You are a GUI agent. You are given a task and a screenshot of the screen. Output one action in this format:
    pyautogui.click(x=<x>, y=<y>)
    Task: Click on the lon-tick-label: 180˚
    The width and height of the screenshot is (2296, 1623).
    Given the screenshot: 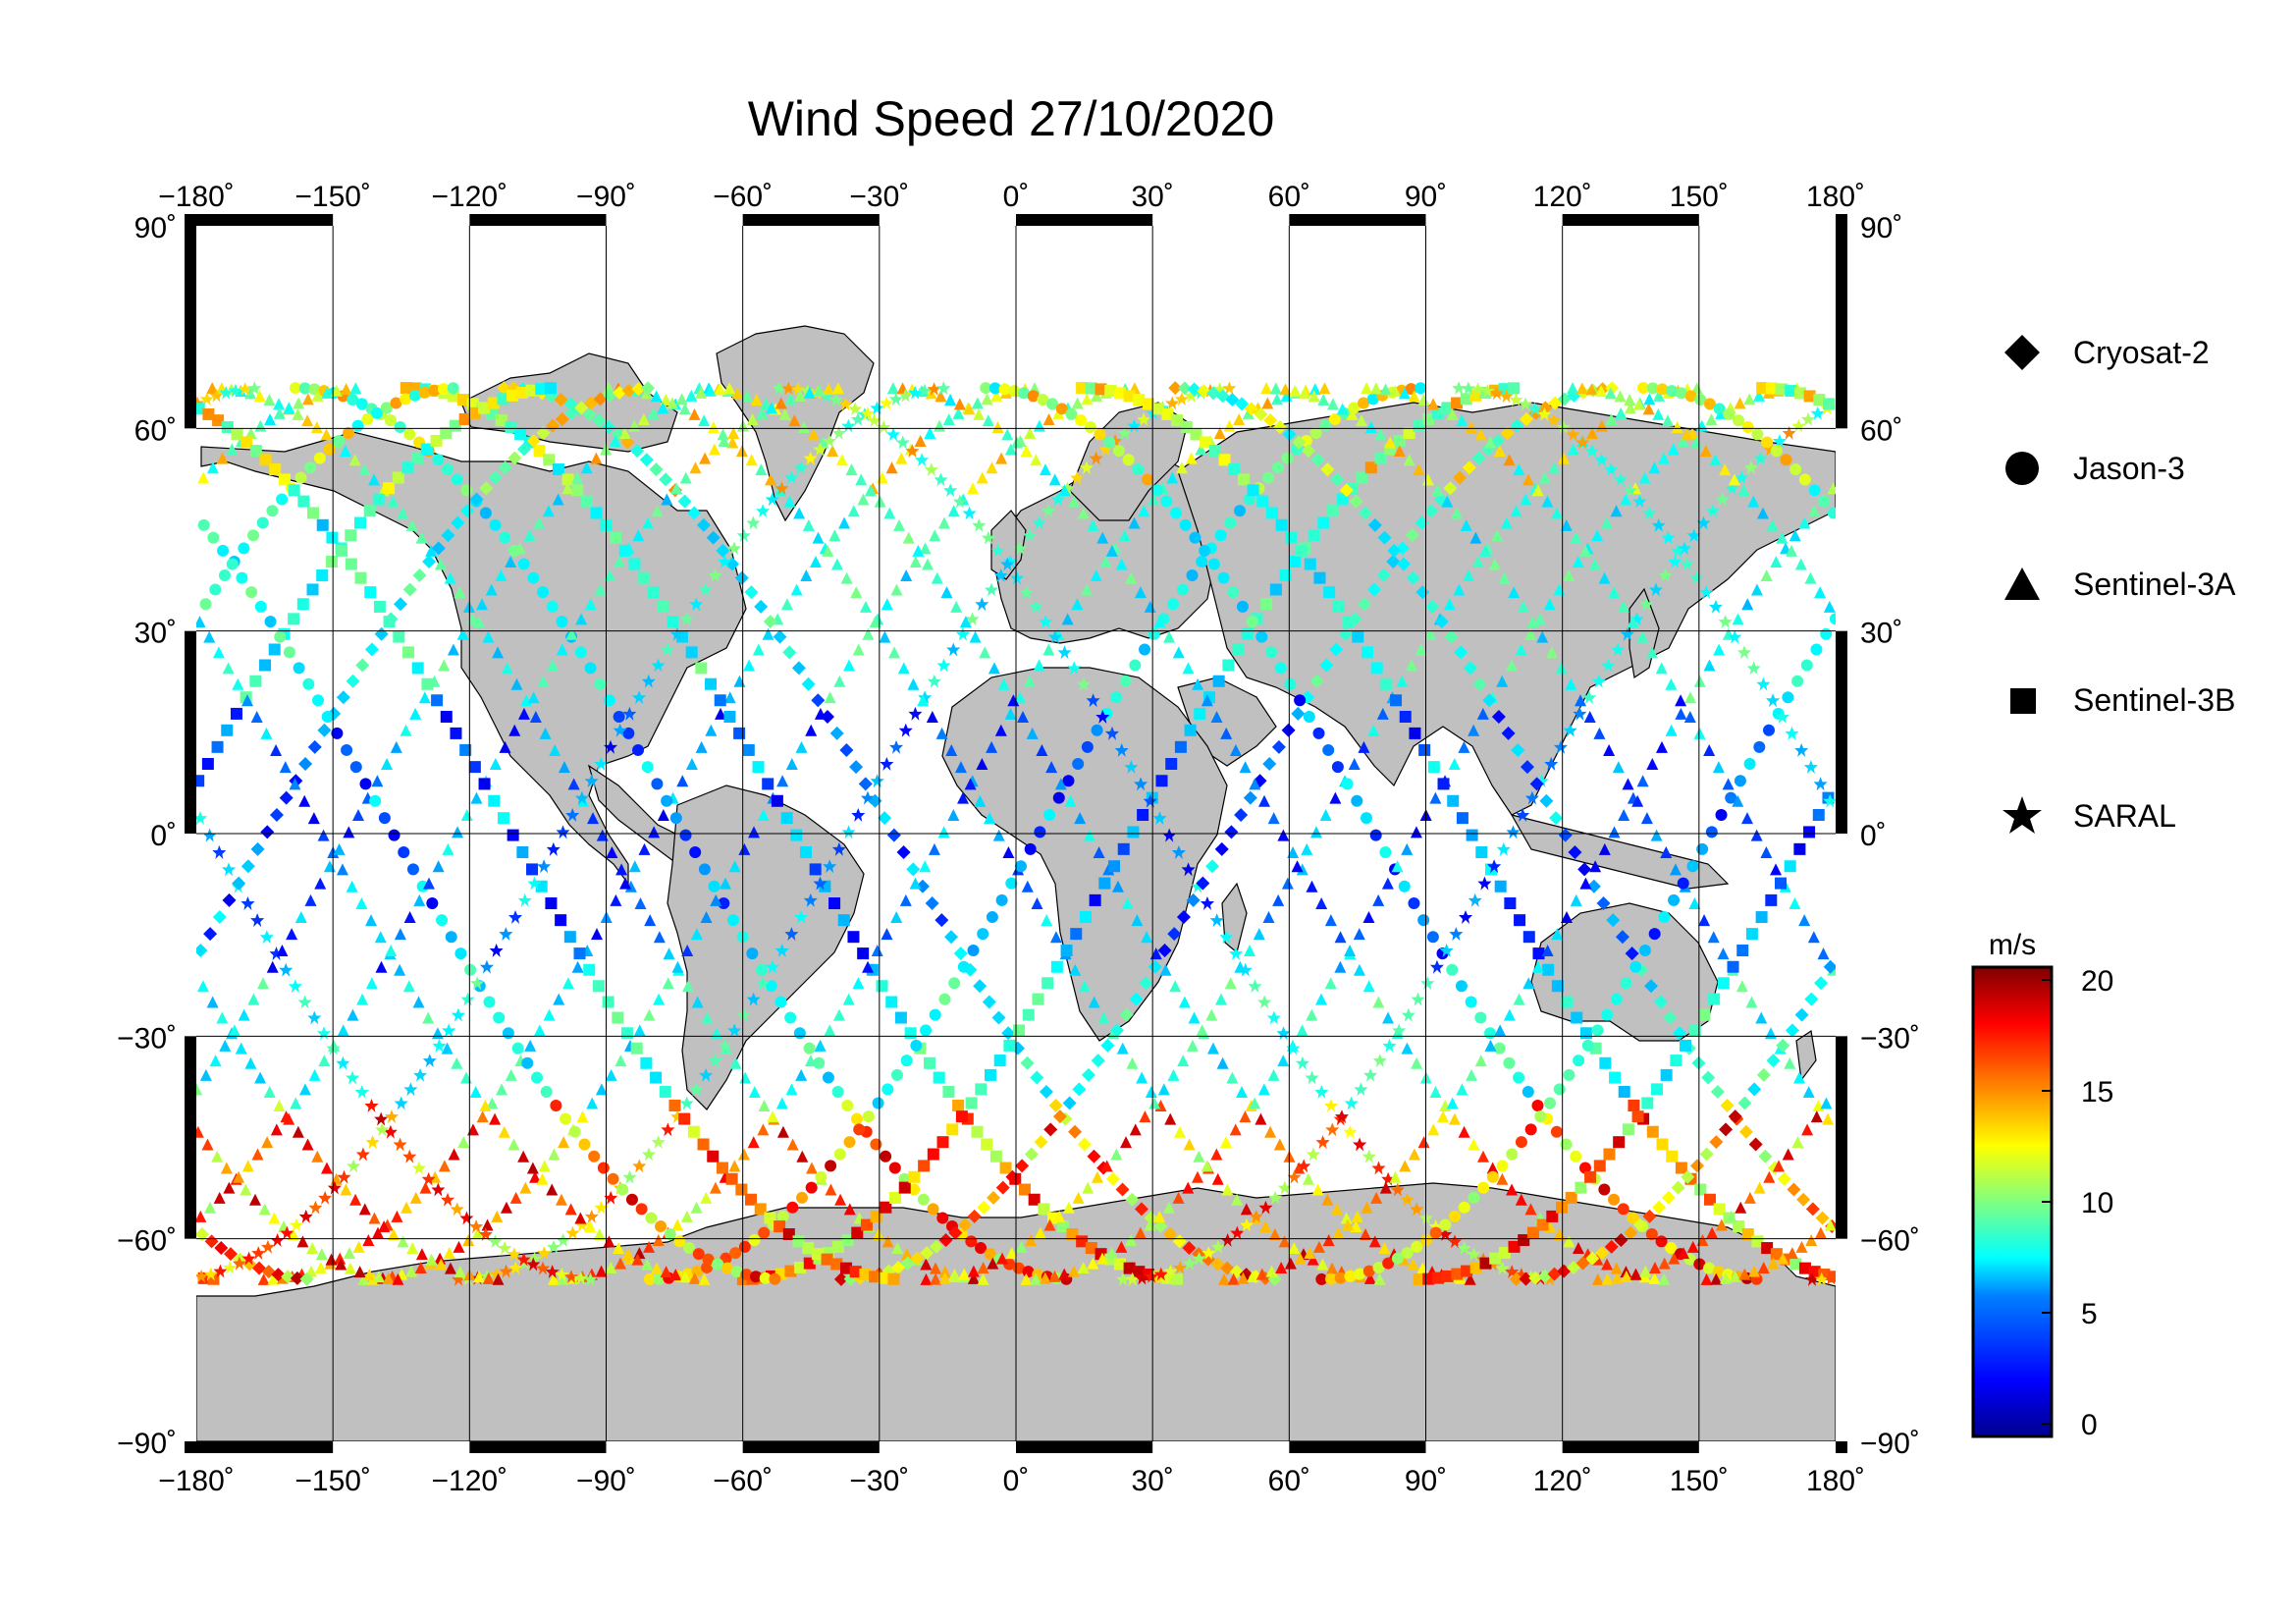 What is the action you would take?
    pyautogui.click(x=1836, y=1481)
    